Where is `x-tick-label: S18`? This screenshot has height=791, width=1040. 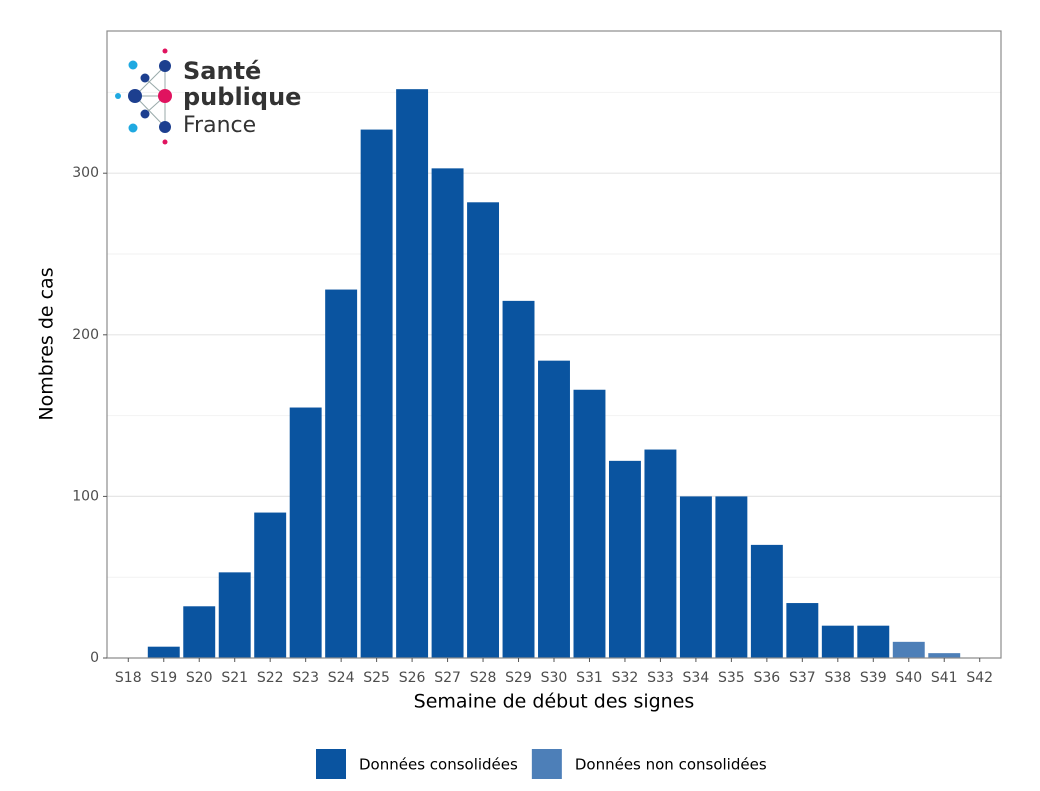 x-tick-label: S18 is located at coordinates (128, 678).